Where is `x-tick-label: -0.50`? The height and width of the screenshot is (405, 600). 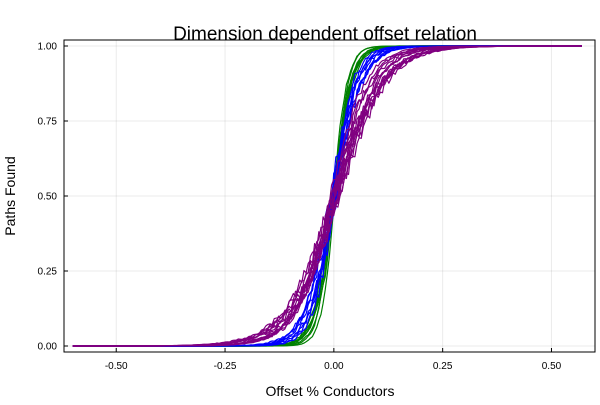
x-tick-label: -0.50 is located at coordinates (116, 366).